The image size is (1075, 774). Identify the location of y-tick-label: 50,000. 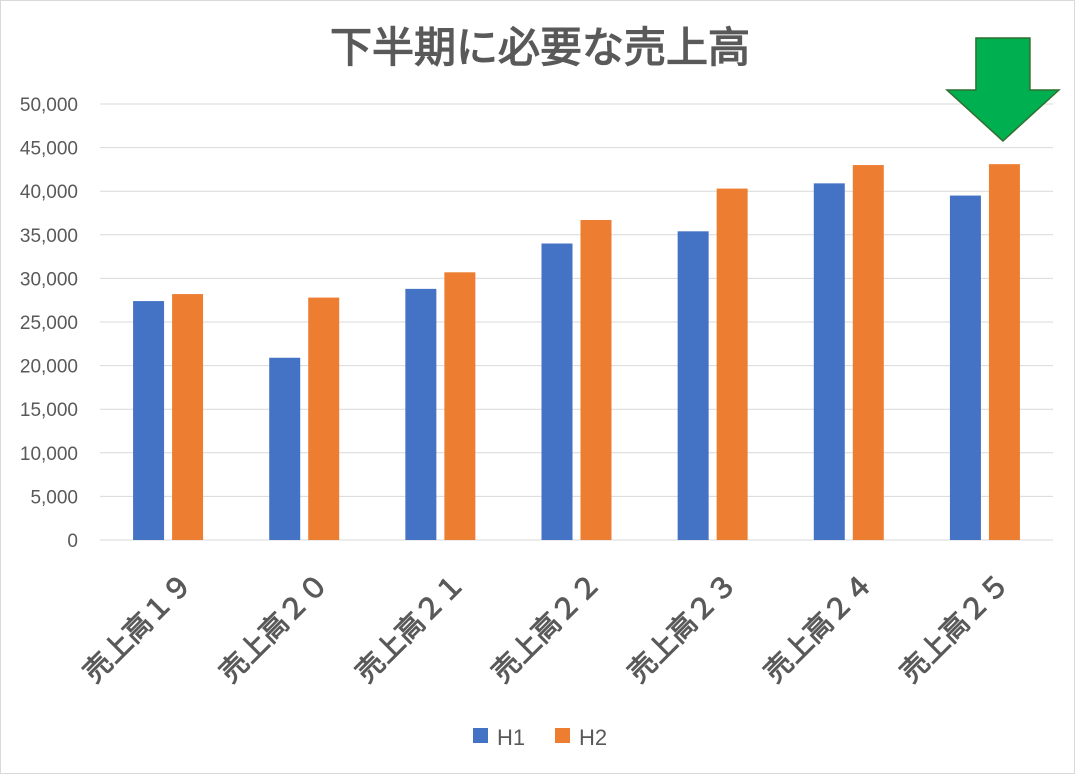
(49, 105).